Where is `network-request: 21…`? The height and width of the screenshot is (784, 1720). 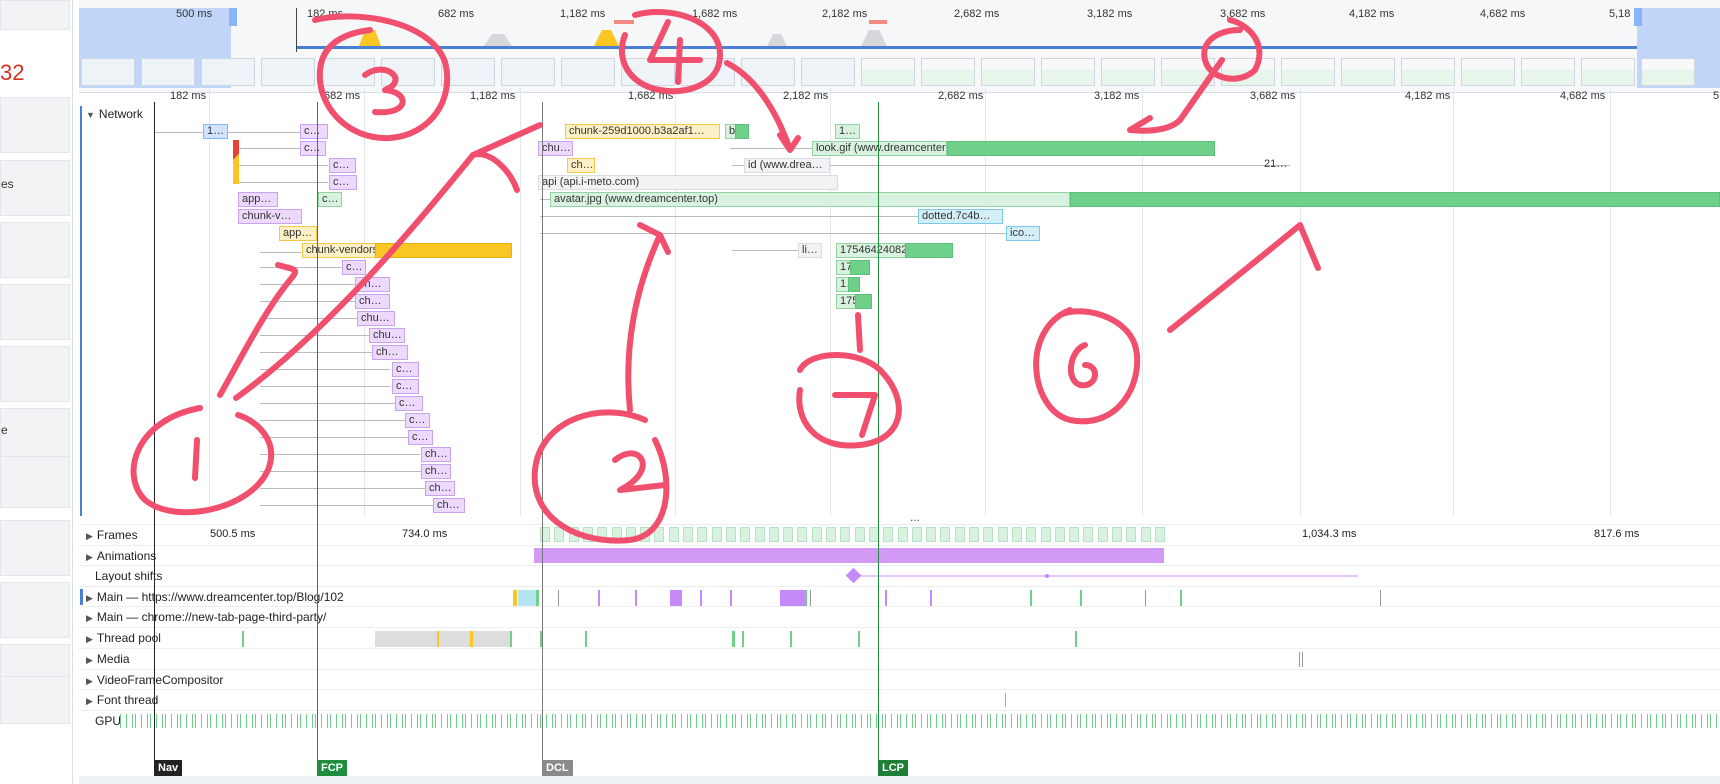 network-request: 21… is located at coordinates (1276, 164).